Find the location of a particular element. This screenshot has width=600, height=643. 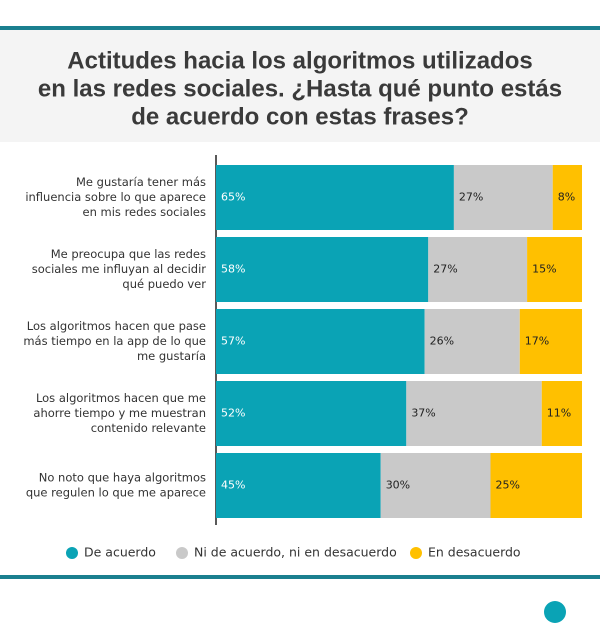

value-label: 37% is located at coordinates (423, 413).